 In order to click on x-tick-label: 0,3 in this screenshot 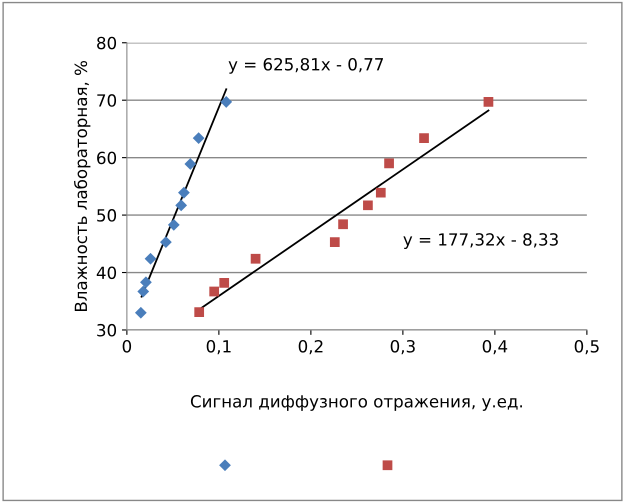, I will do `click(402, 347)`.